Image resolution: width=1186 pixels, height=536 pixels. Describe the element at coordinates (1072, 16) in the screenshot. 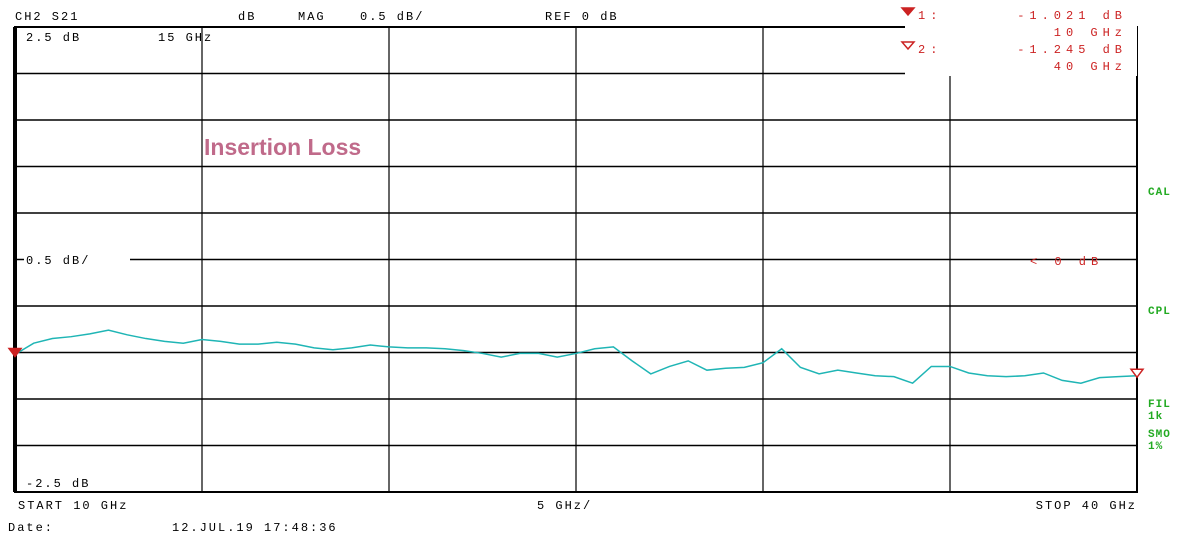

I see `marker-value: -1.021 dB` at that location.